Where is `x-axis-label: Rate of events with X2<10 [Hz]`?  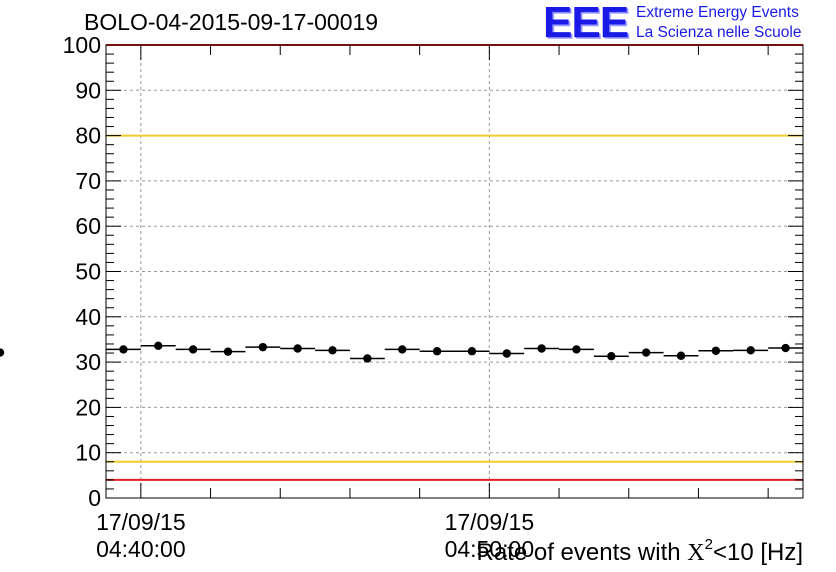
x-axis-label: Rate of events with X2<10 [Hz] is located at coordinates (639, 551).